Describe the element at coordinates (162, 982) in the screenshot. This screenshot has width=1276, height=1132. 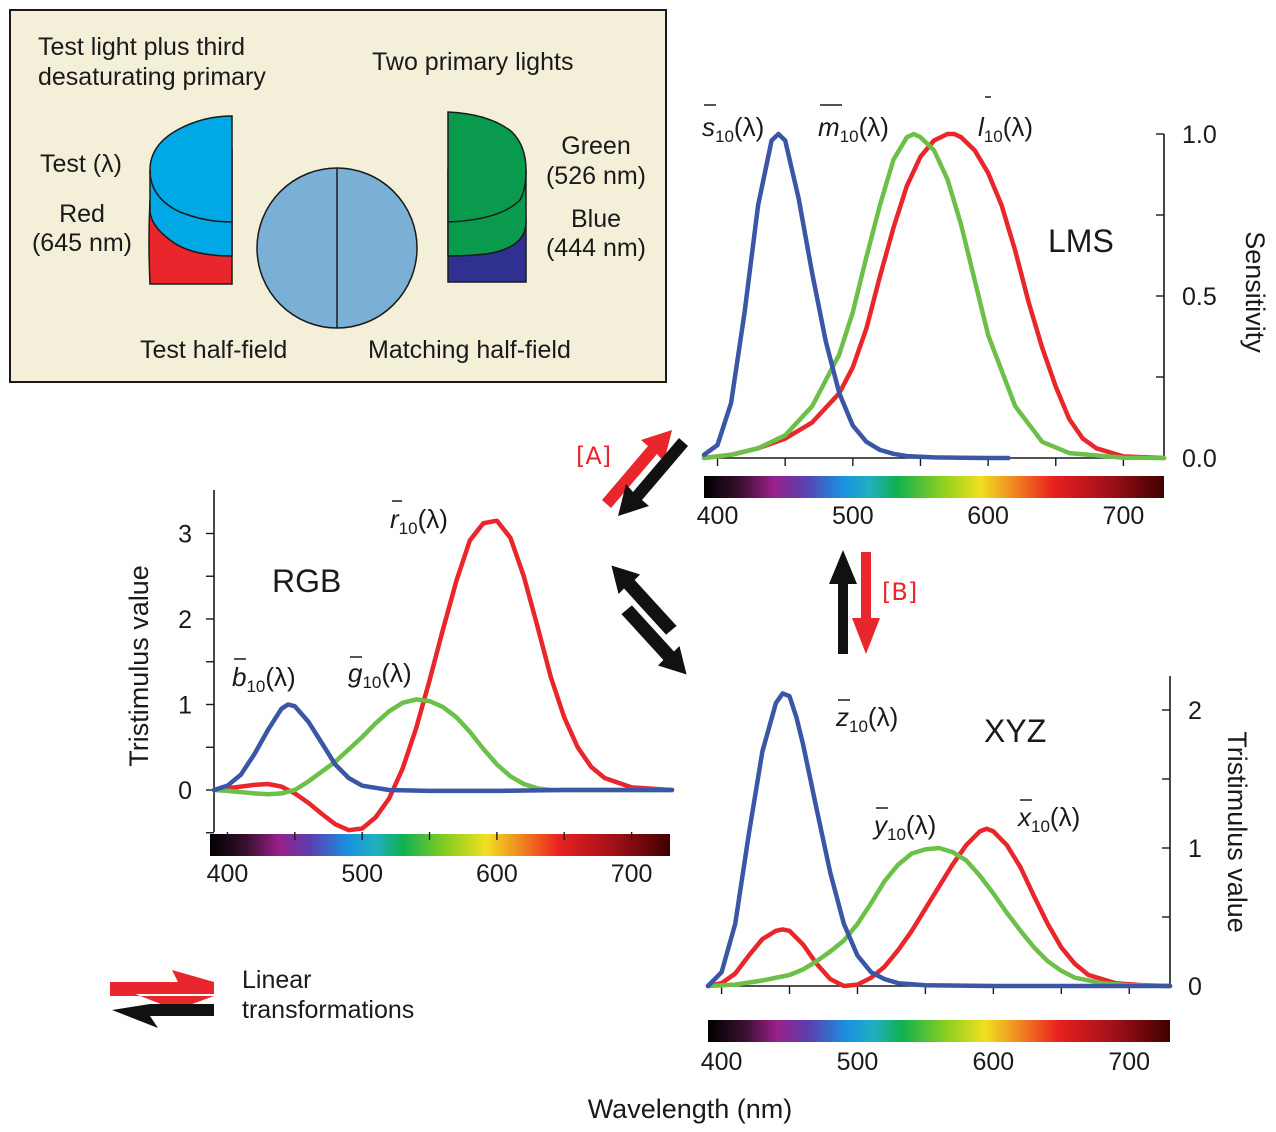
I see `legend-red-arrow-head` at that location.